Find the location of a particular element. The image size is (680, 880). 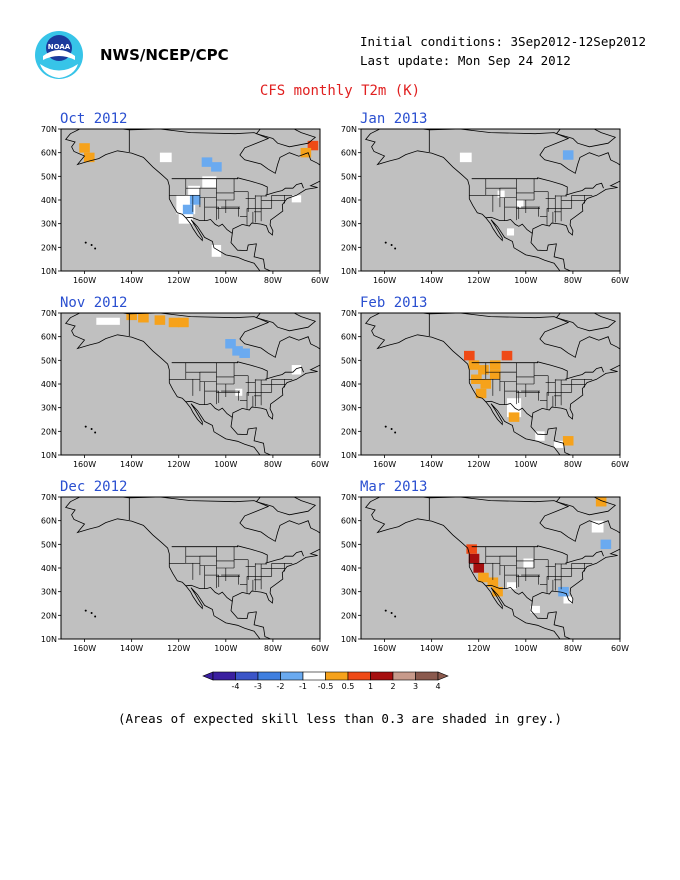

colorbar-label: 4 is located at coordinates (437, 686).